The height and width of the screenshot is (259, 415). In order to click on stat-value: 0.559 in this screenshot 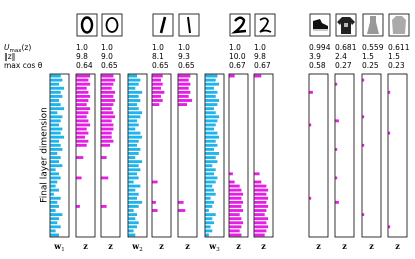, I will do `click(373, 47)`.